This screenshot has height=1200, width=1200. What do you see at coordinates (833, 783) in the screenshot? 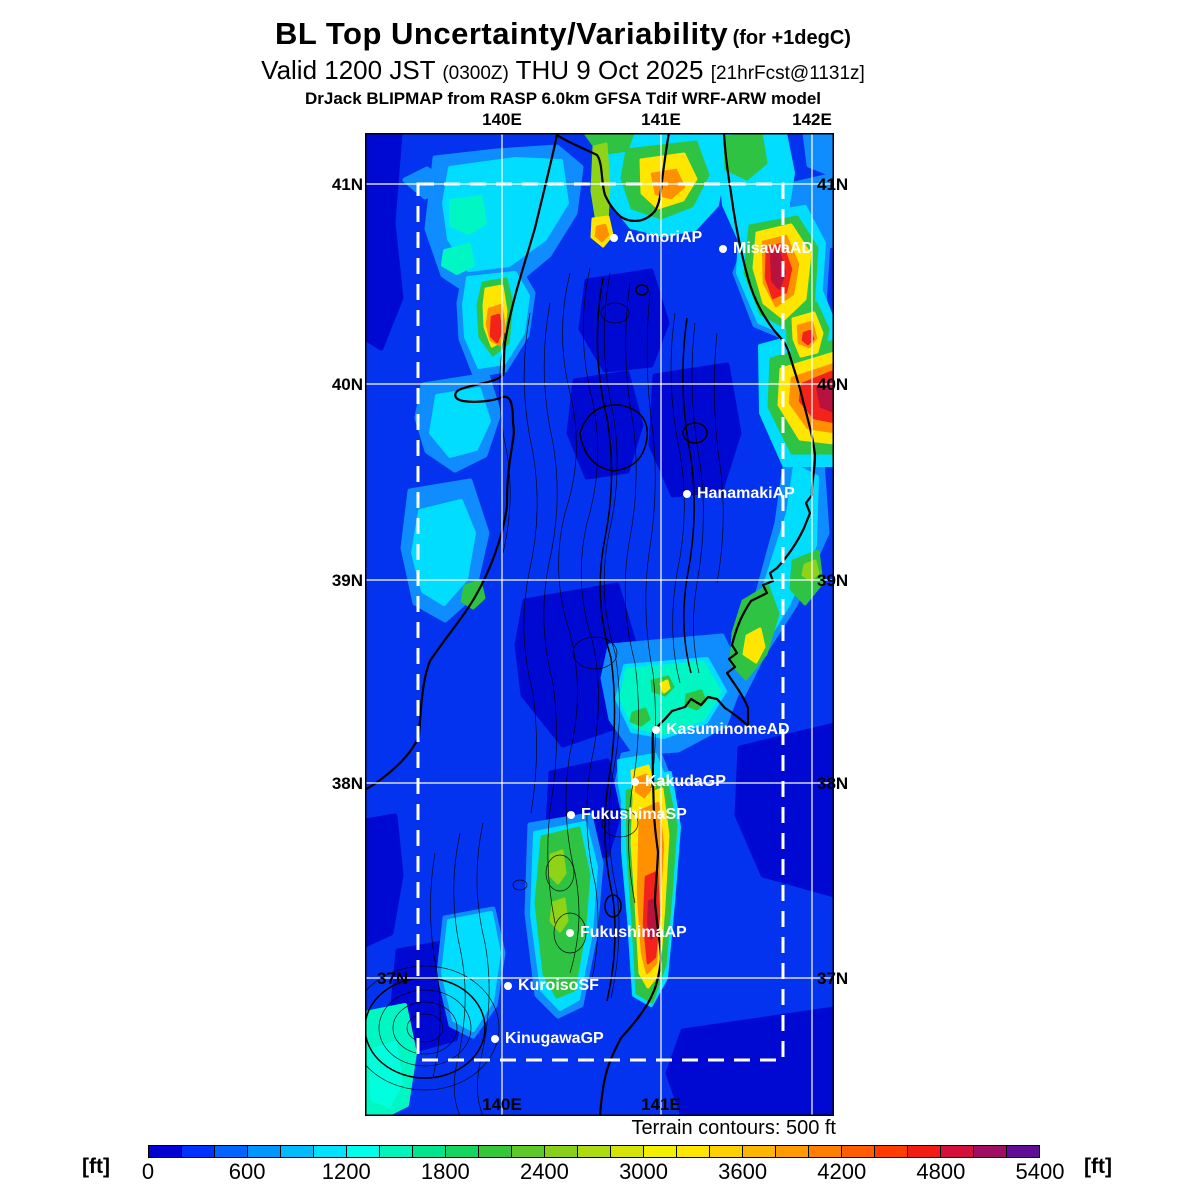
I see `lat-label-right-38n: 38N` at bounding box center [833, 783].